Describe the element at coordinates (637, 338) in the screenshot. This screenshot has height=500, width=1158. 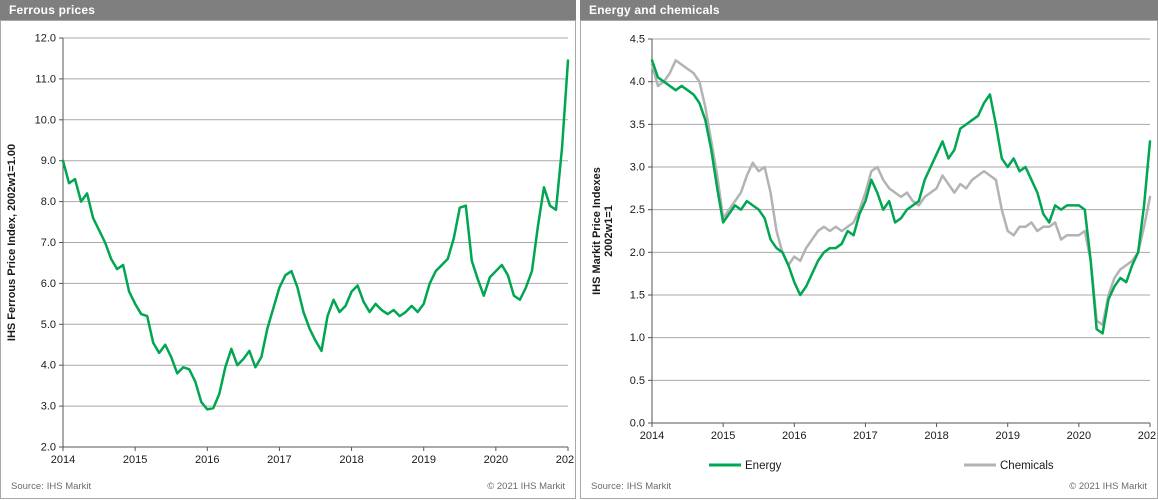
I see `y-tick-label: 1.0` at that location.